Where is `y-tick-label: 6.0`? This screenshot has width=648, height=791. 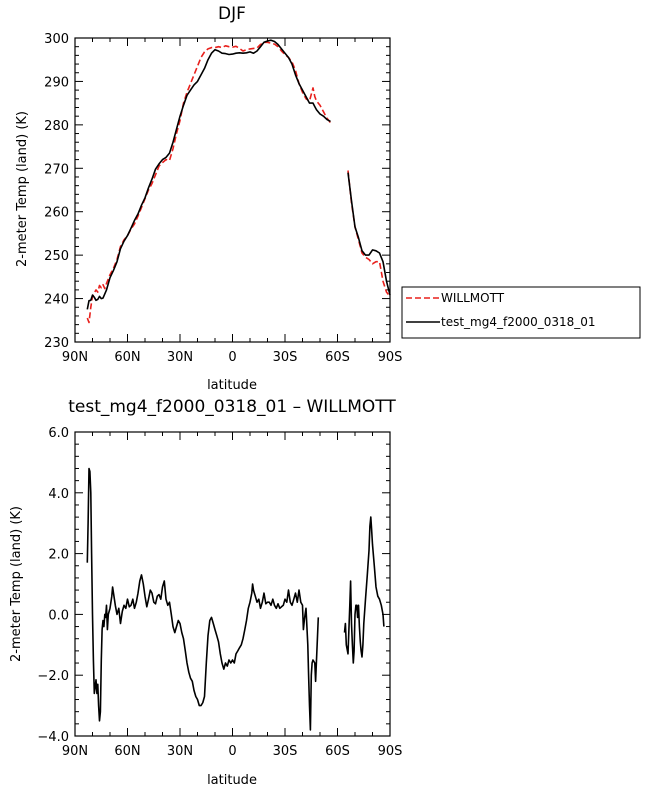 y-tick-label: 6.0 is located at coordinates (58, 433).